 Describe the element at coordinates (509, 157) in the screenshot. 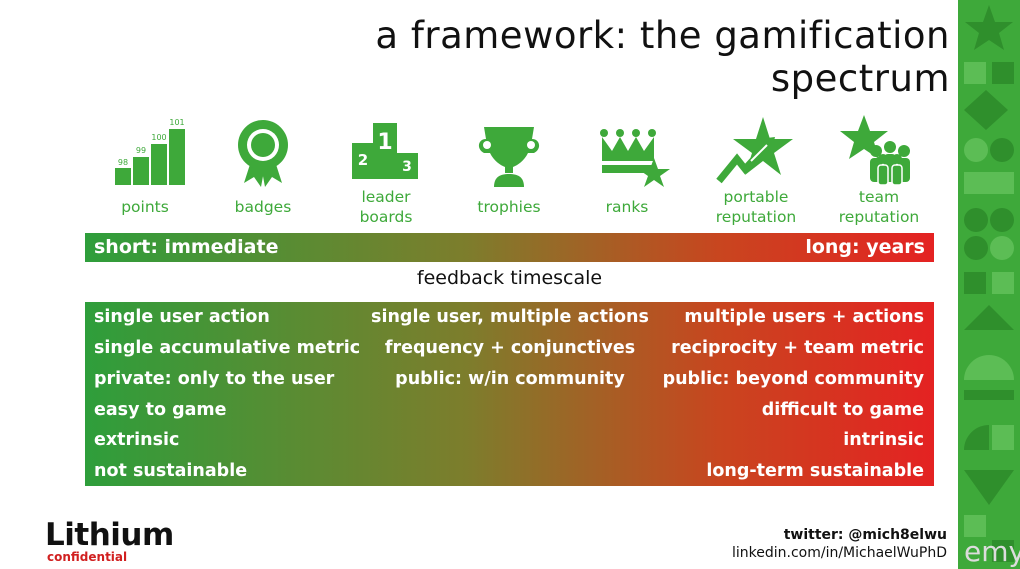

I see `trophy-icon` at that location.